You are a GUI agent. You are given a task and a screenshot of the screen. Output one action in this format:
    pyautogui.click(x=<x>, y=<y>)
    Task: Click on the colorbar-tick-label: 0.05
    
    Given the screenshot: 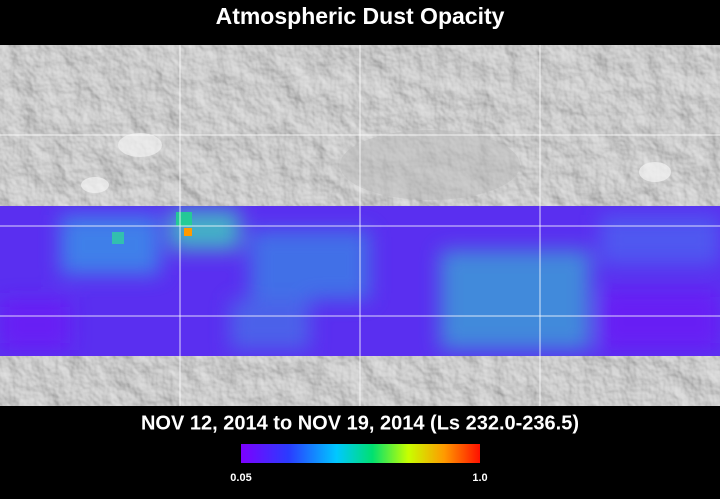 What is the action you would take?
    pyautogui.click(x=240, y=478)
    